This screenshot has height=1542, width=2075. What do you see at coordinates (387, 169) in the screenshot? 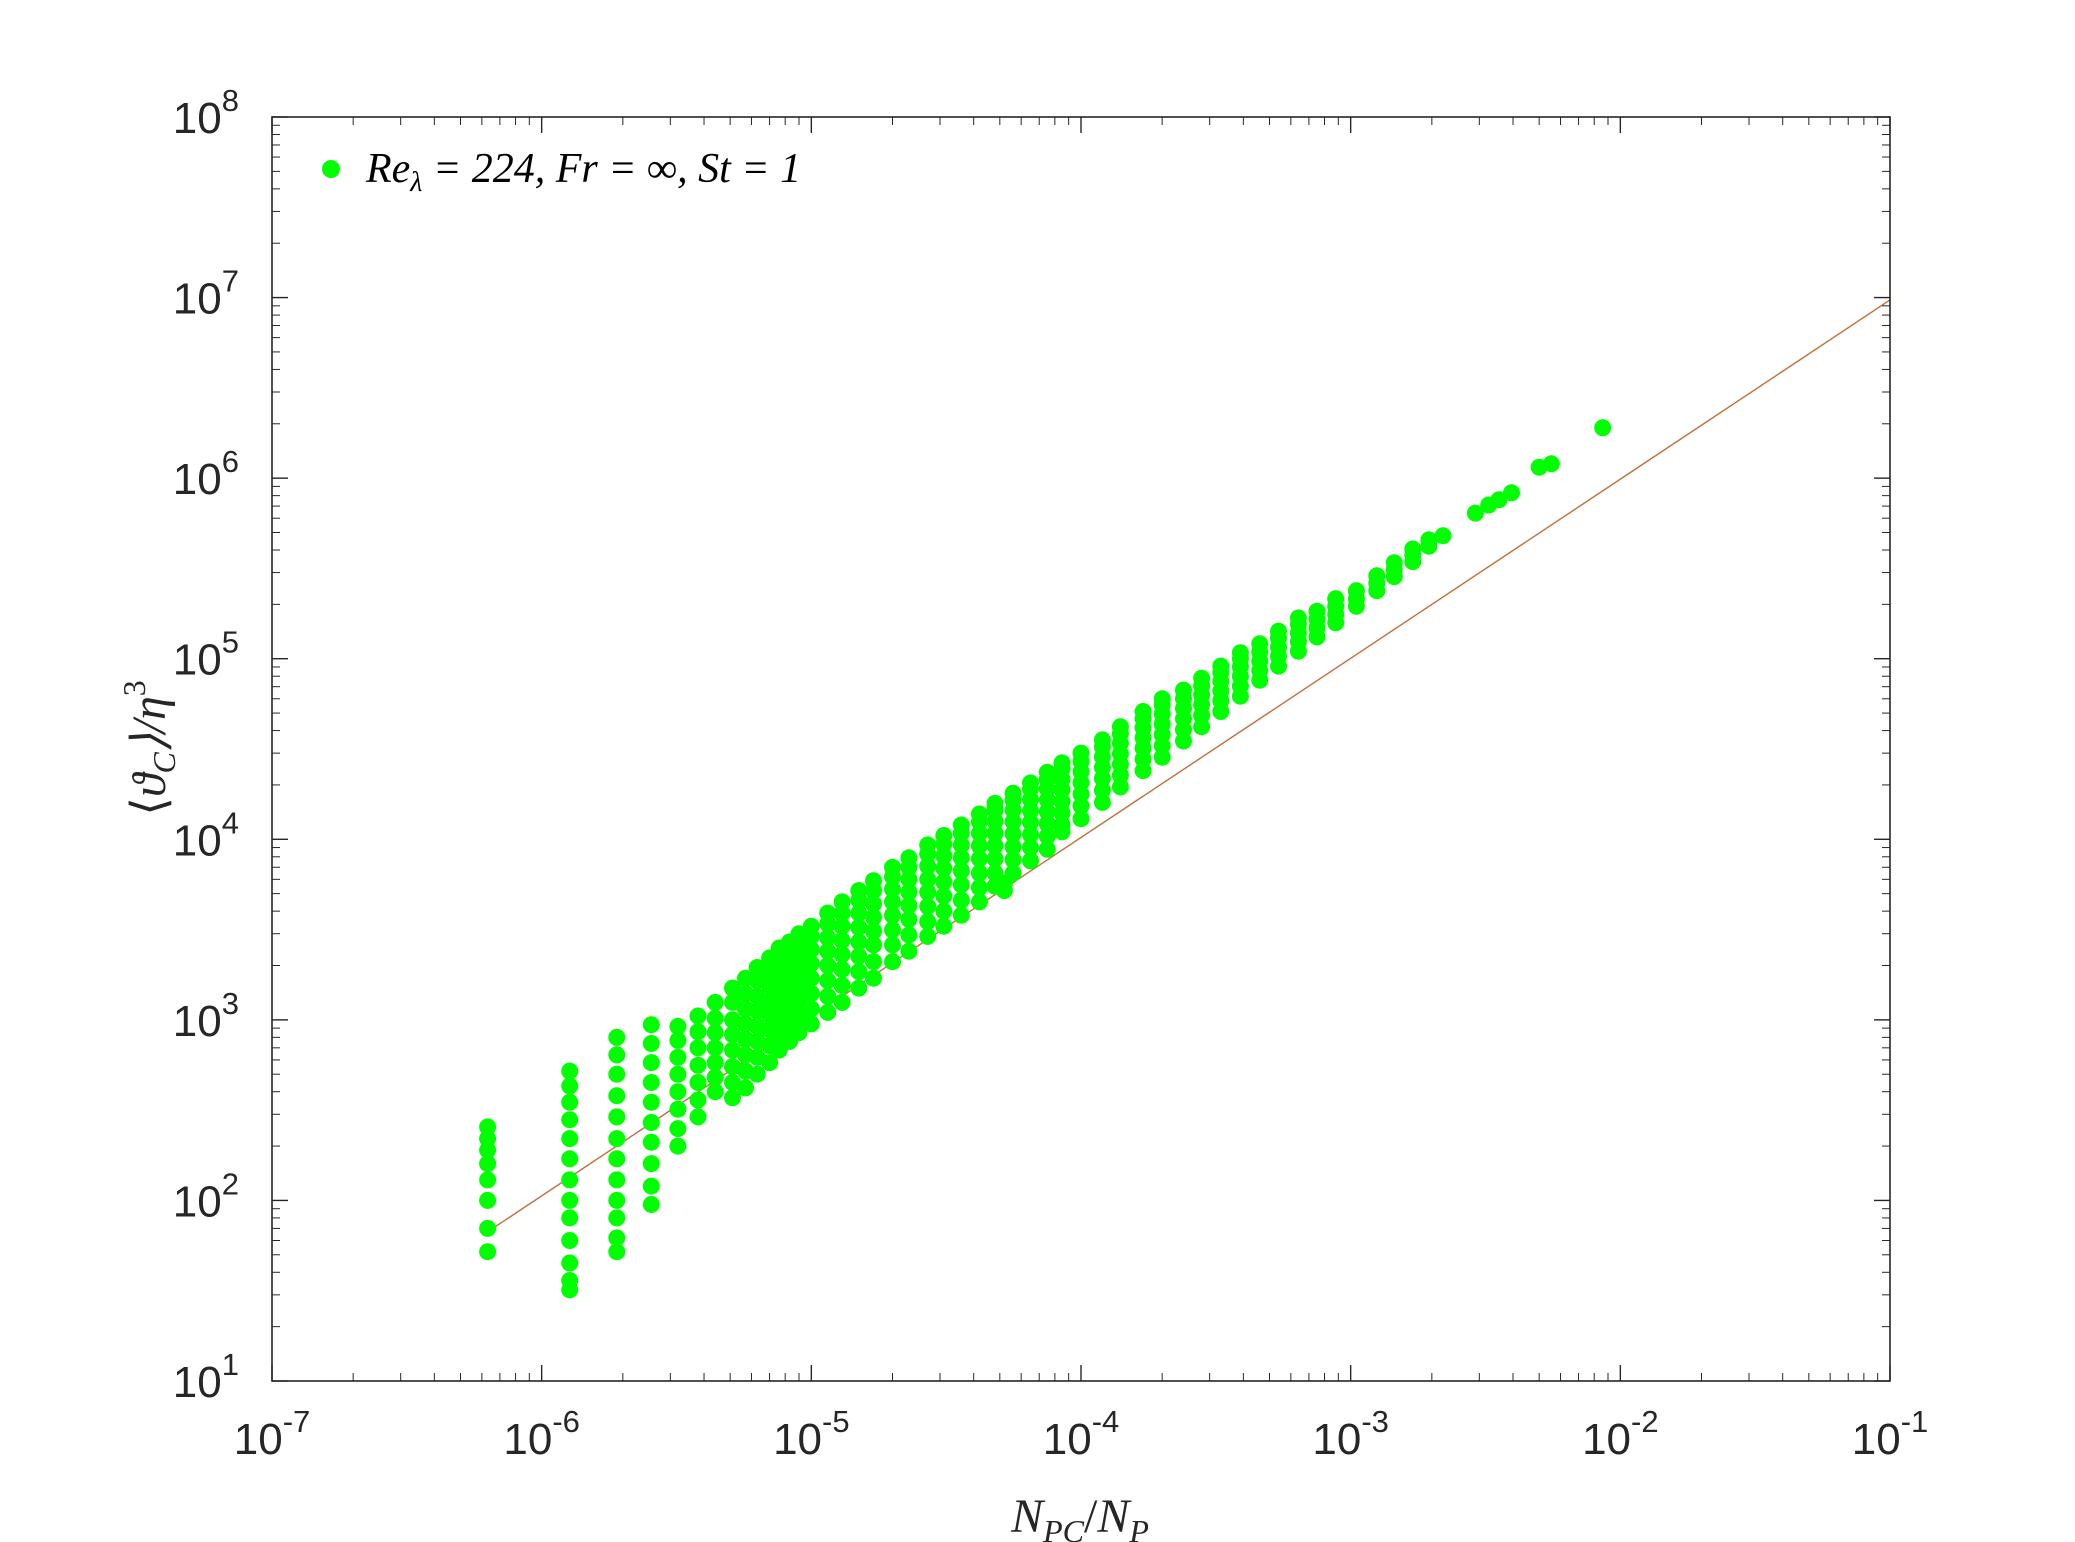
I see `legend-text-re: Re` at bounding box center [387, 169].